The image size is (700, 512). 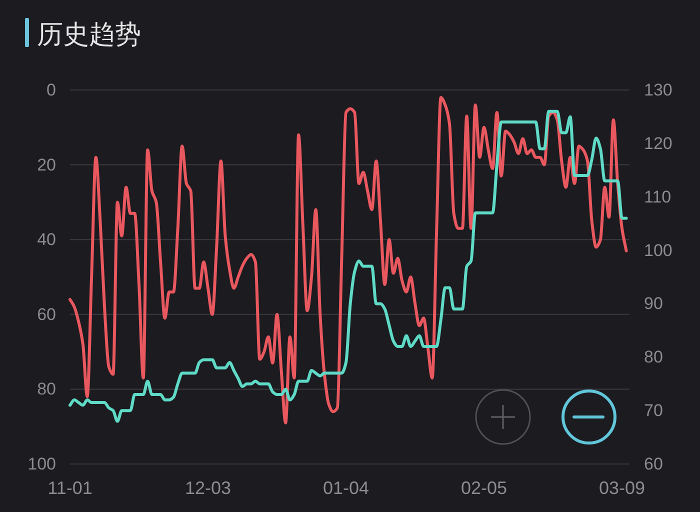 I want to click on y2-tick-label: 110, so click(x=658, y=196).